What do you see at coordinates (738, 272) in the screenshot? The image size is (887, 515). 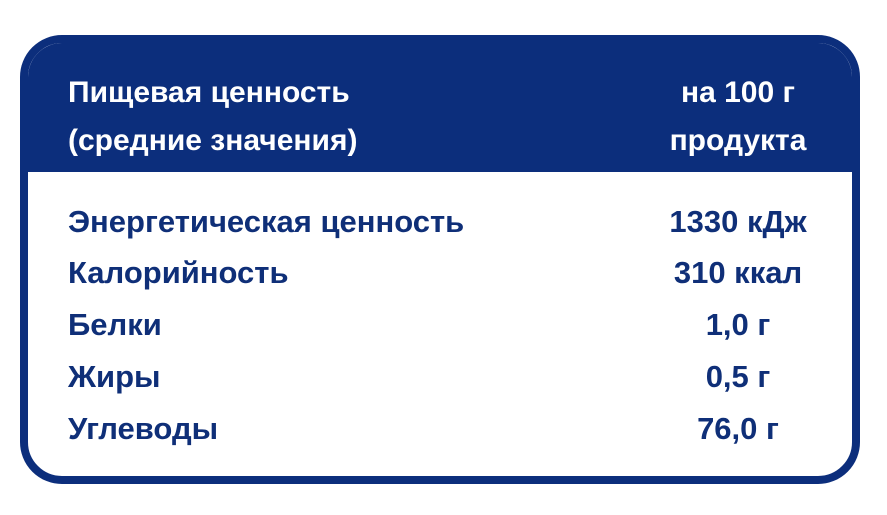 I see `row-value: 310 ккал` at bounding box center [738, 272].